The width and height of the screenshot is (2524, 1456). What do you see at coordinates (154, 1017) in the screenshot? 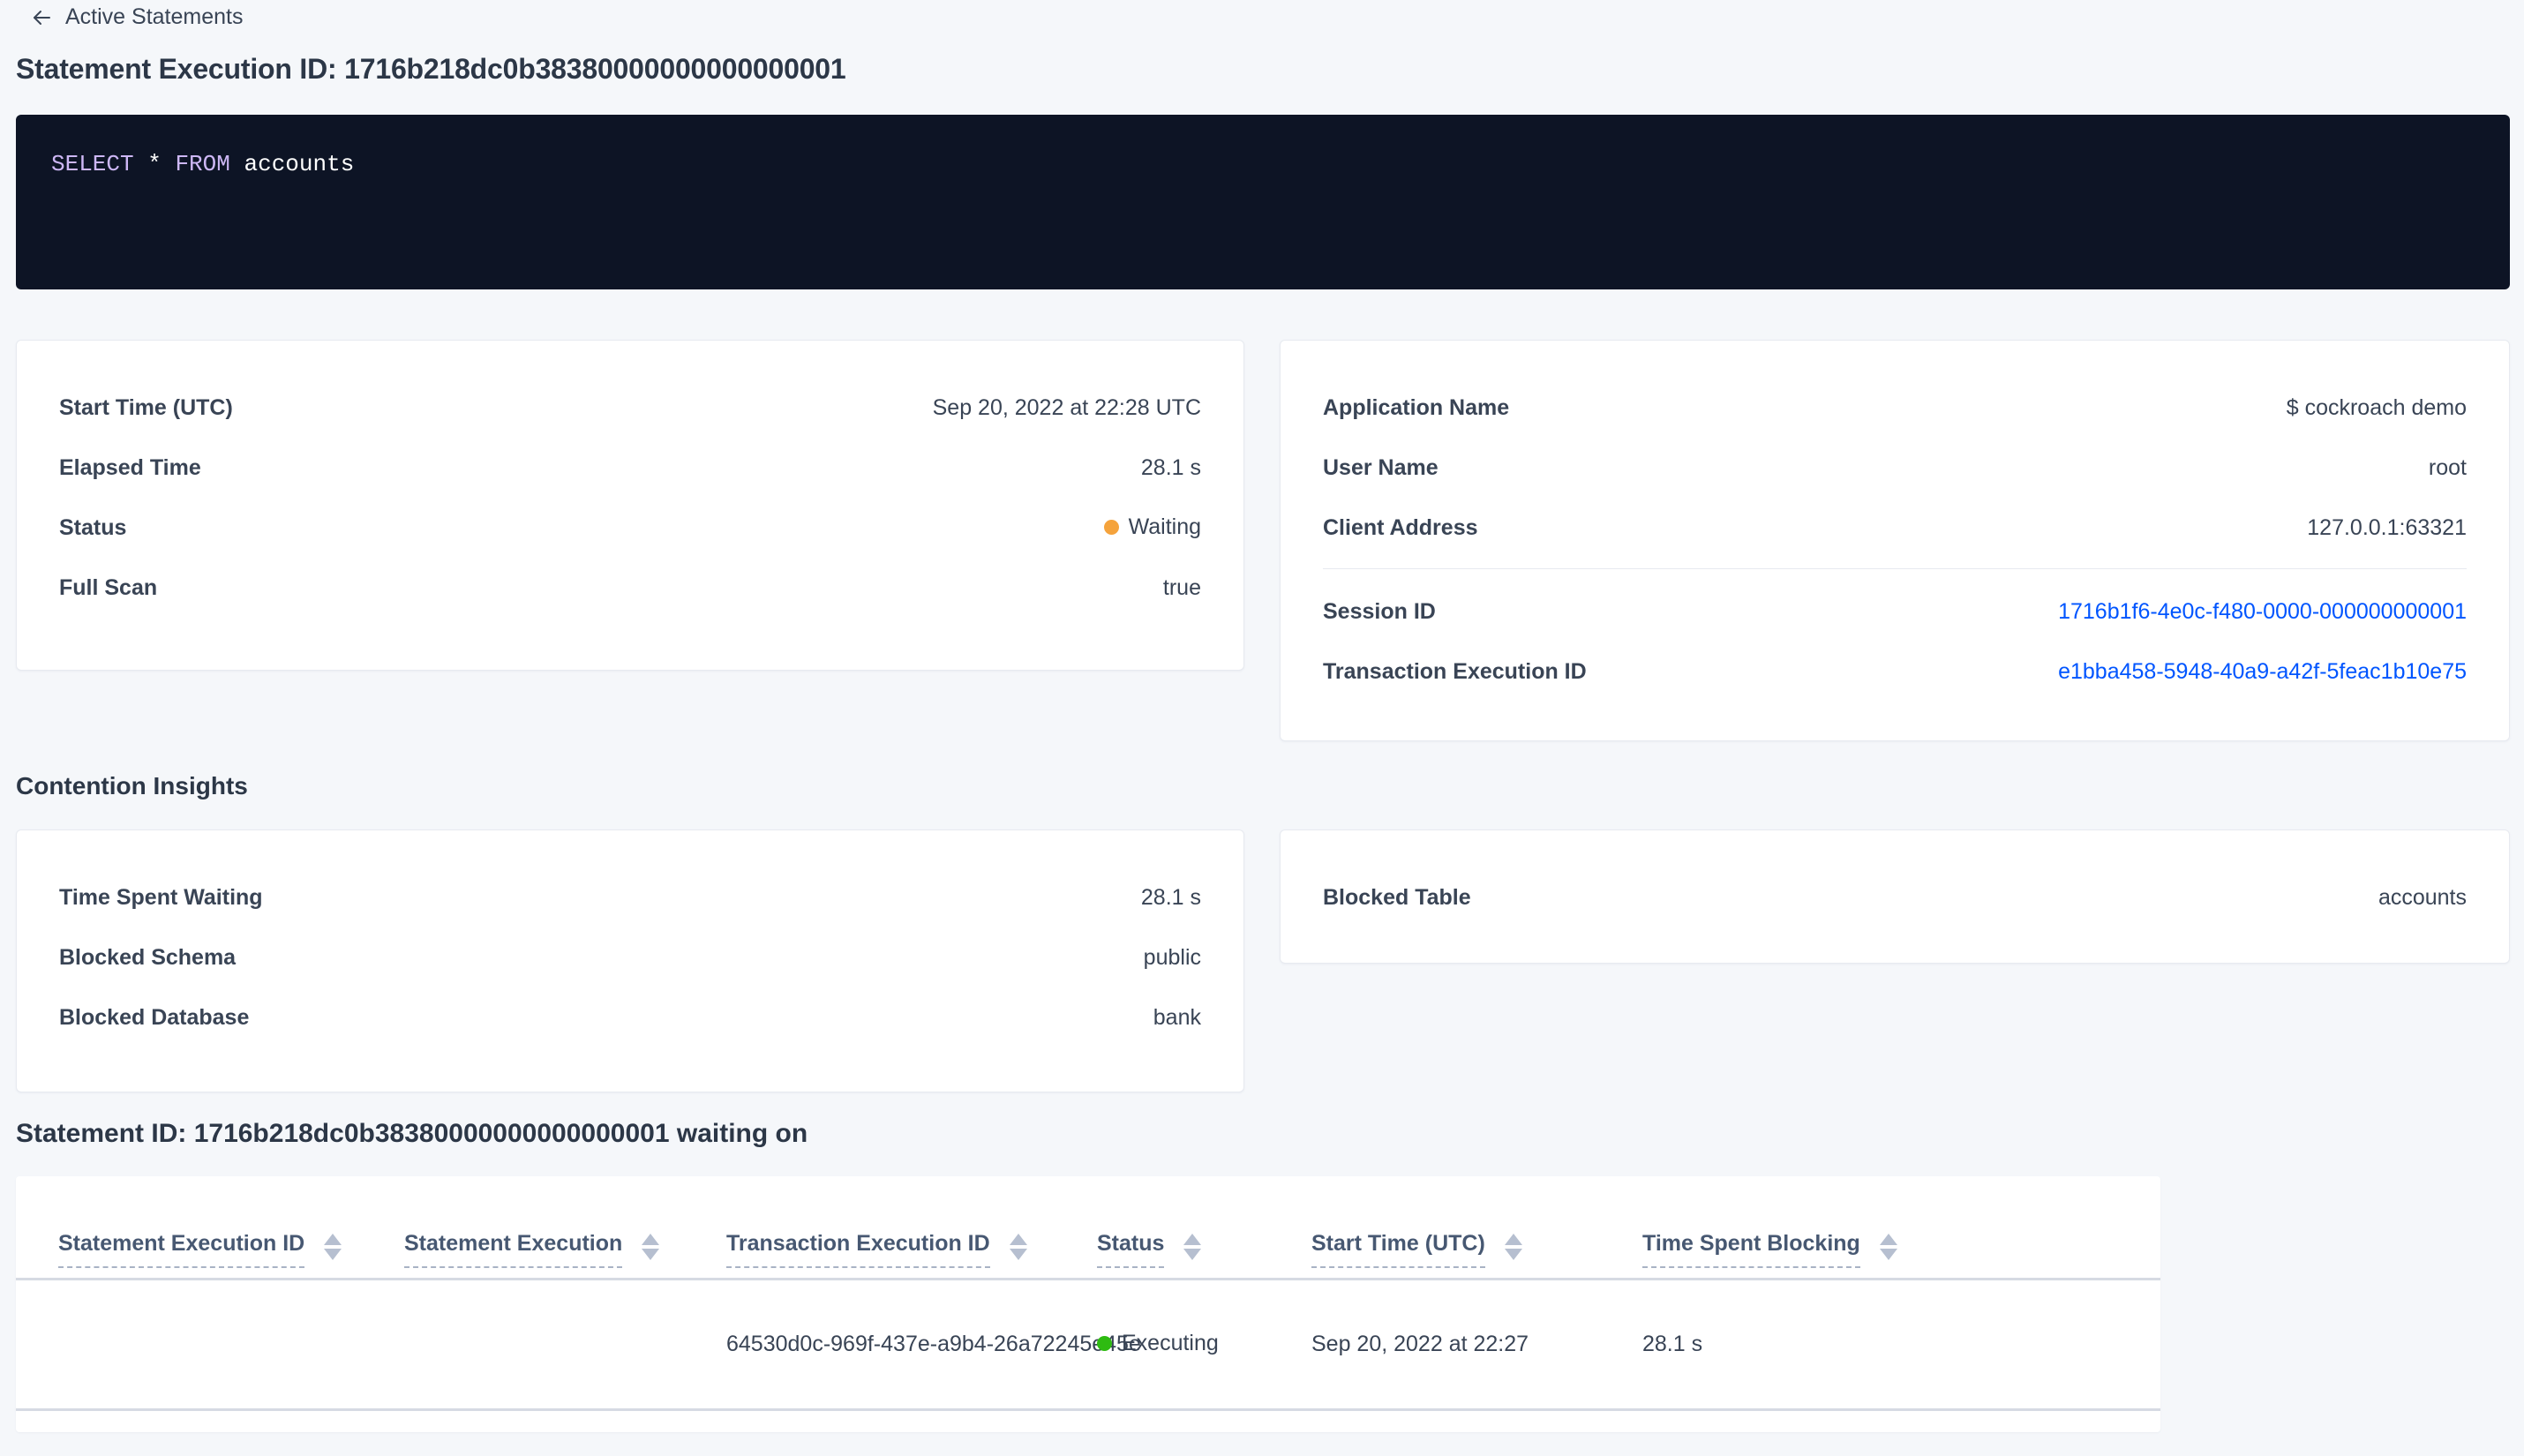
I see `detail-label: Blocked Database` at bounding box center [154, 1017].